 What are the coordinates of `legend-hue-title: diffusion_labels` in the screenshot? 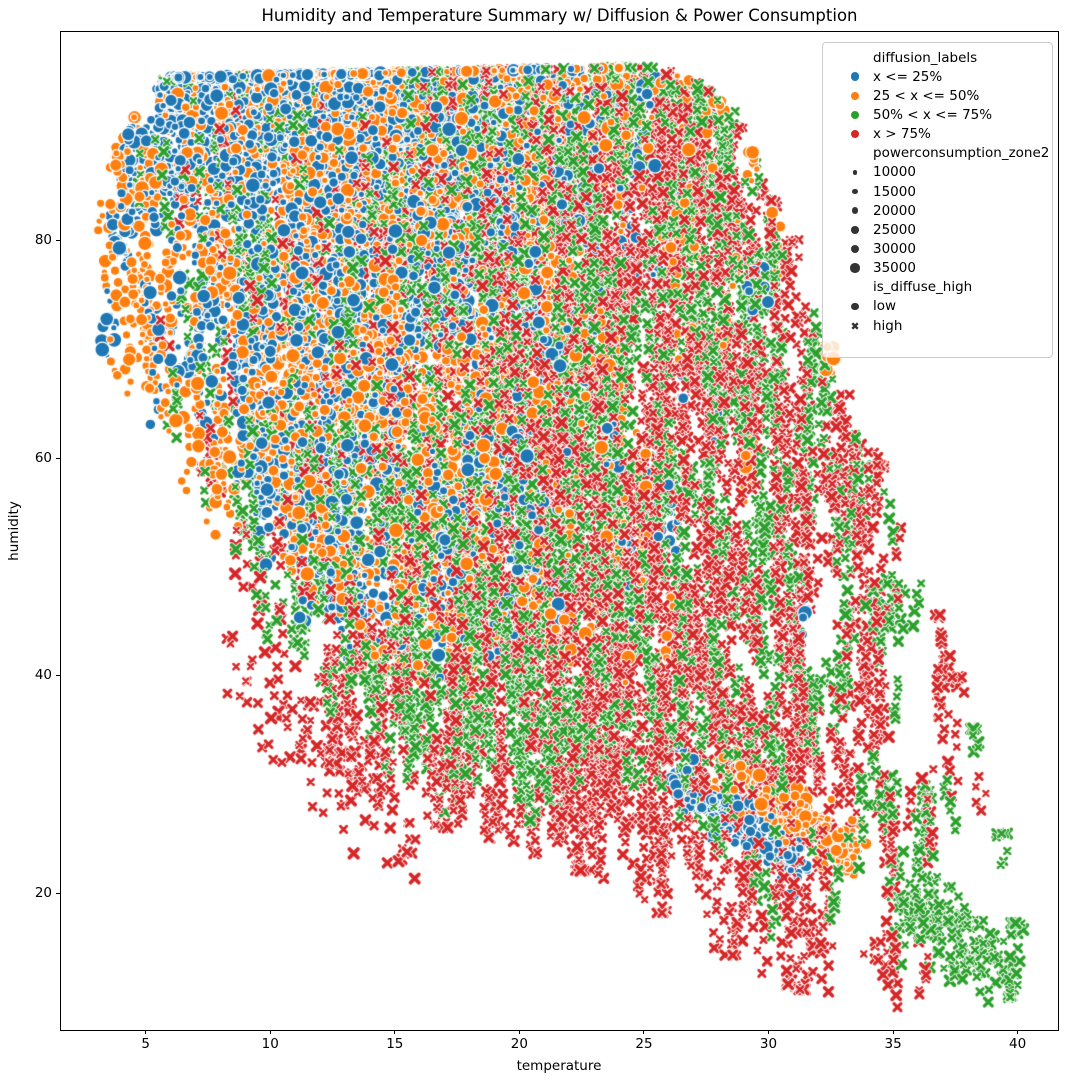 It's located at (937, 57).